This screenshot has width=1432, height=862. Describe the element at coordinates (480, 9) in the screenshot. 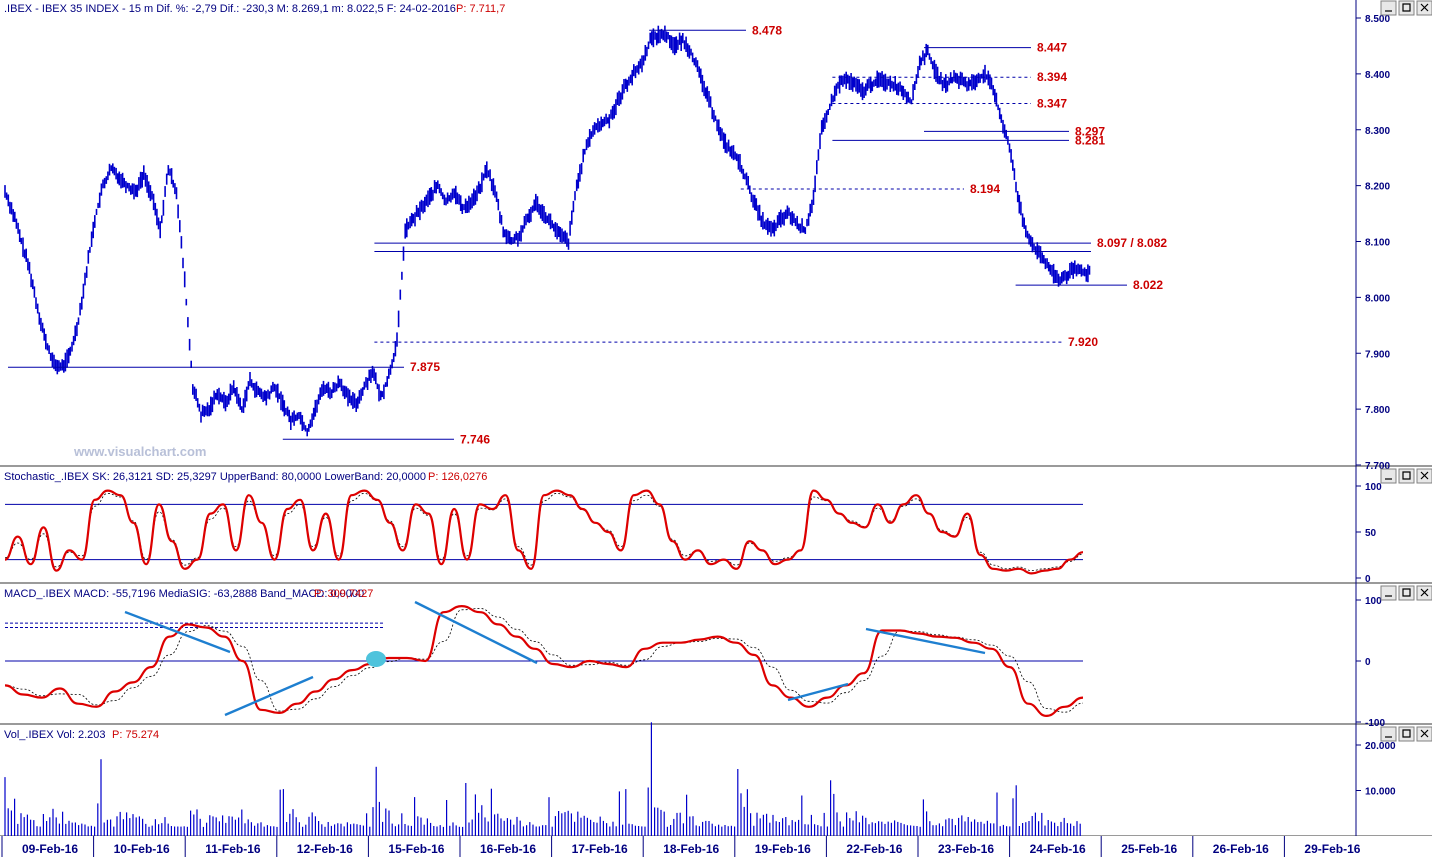

I see `price-header-last: P: 7.711,7` at that location.